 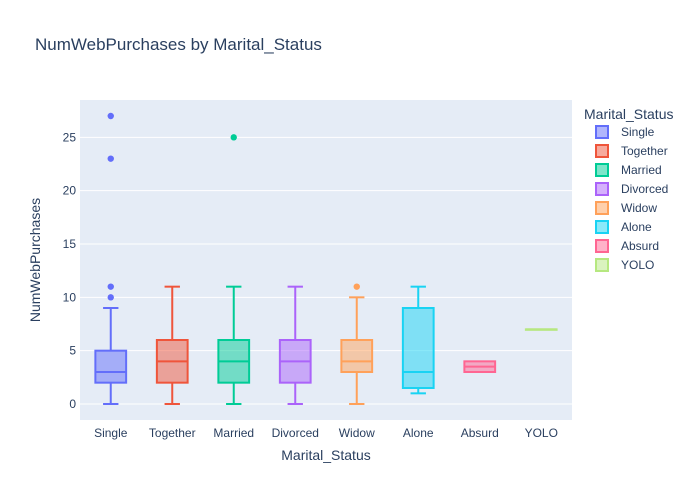 What do you see at coordinates (111, 258) in the screenshot?
I see `box-single` at bounding box center [111, 258].